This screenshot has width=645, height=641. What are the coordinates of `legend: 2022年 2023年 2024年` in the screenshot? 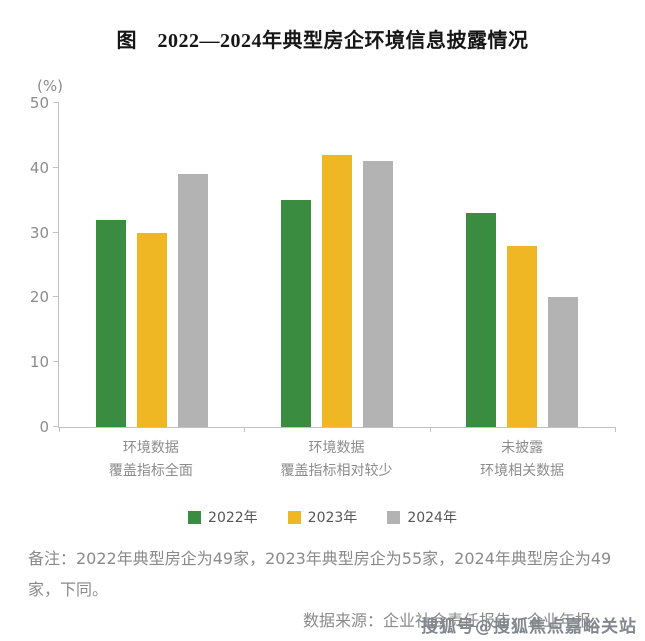 It's located at (322, 517).